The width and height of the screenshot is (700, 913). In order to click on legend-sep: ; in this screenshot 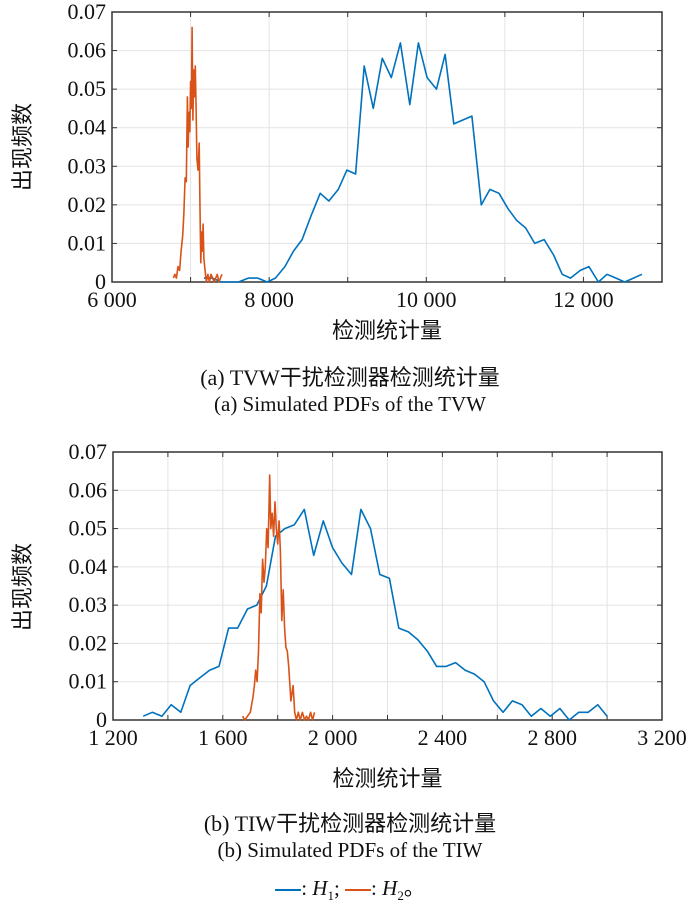, I will do `click(339, 888)`.